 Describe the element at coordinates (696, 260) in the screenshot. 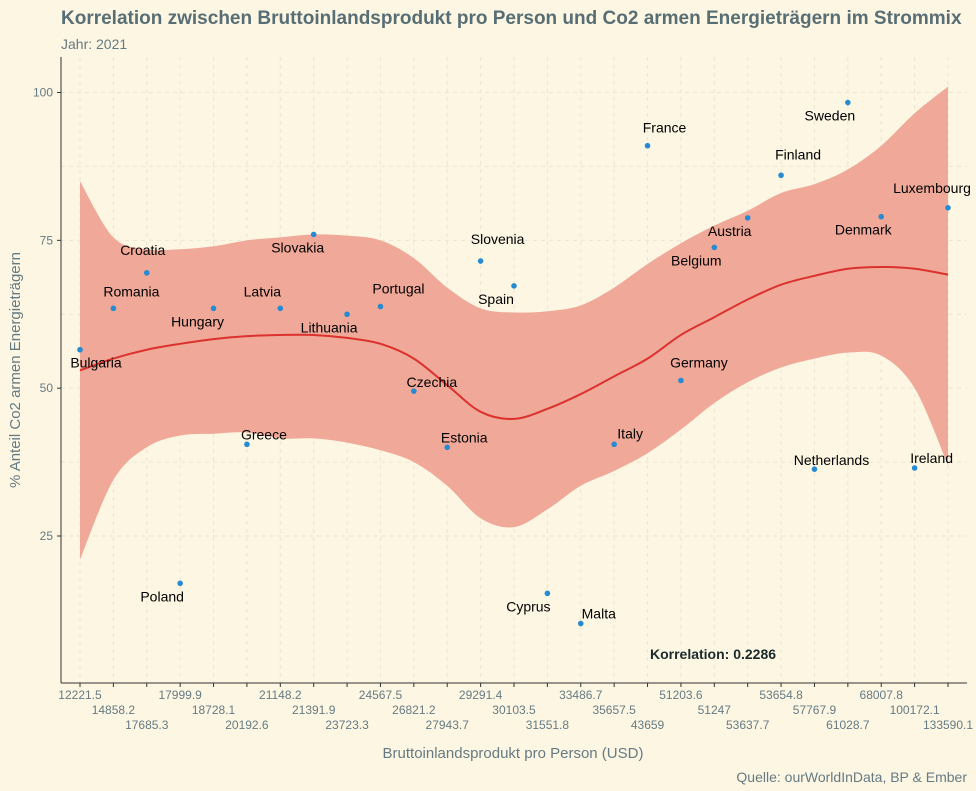

I see `point-label: Belgium` at that location.